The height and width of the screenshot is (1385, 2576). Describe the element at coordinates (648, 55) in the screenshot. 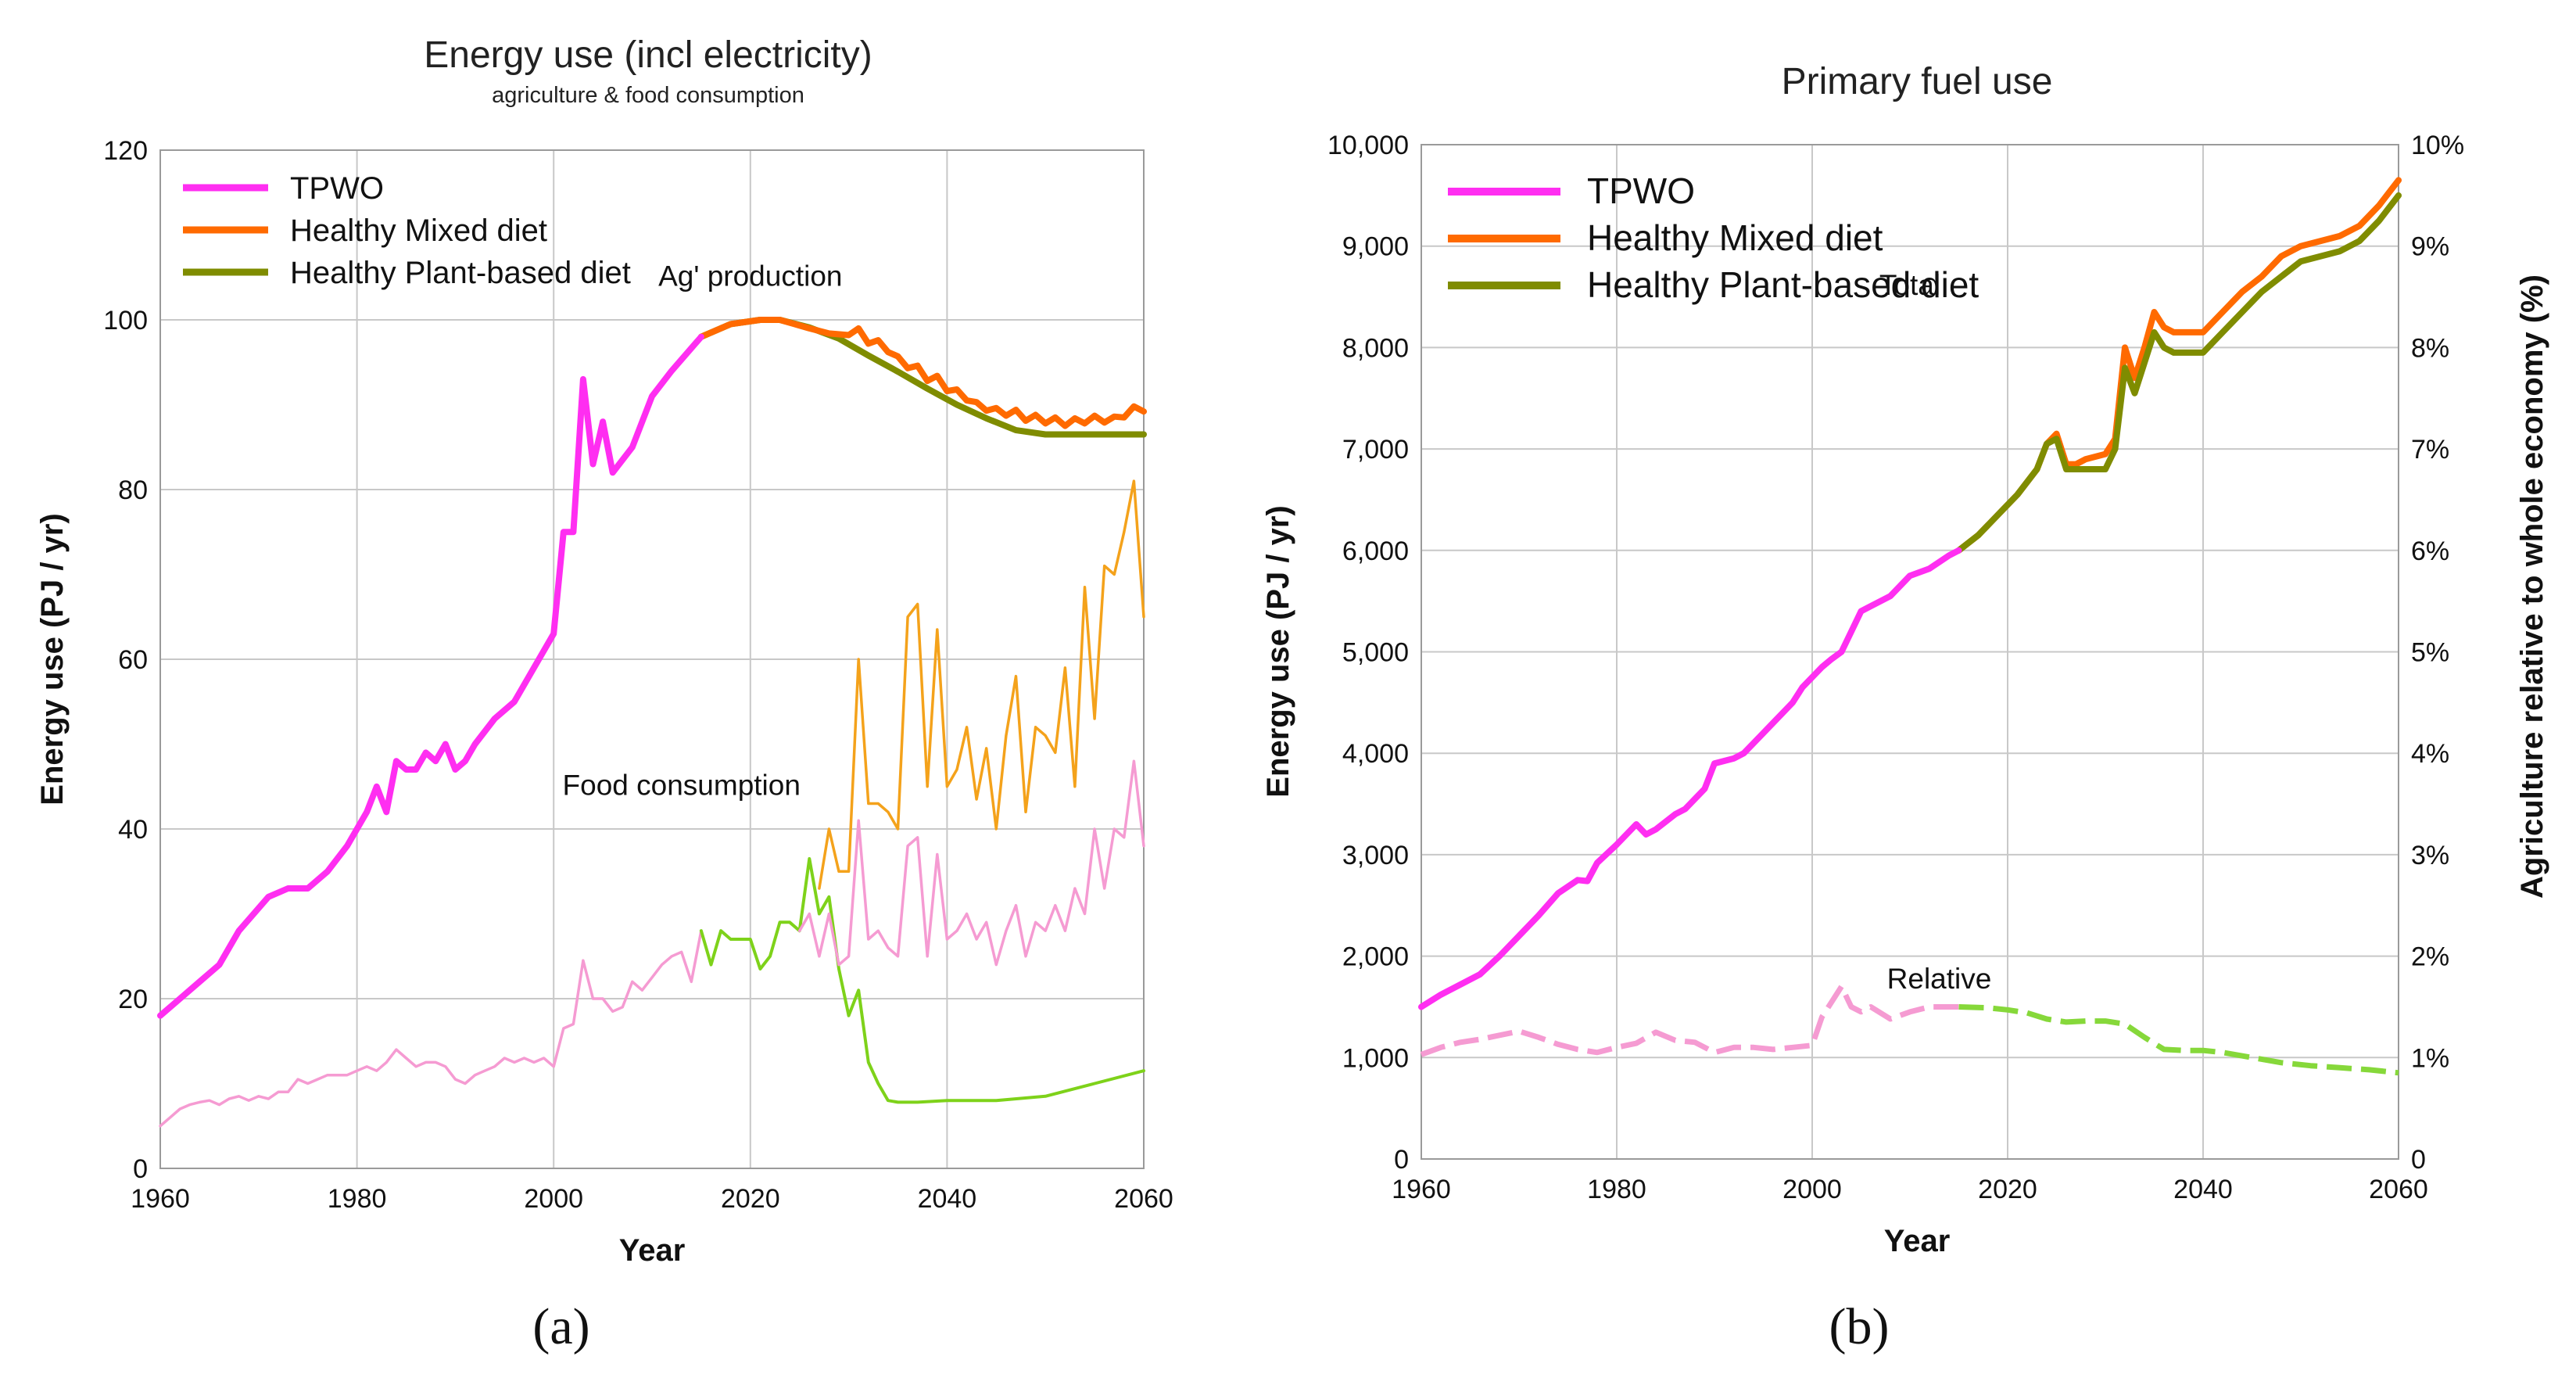

I see `chart-a-title: Energy use (incl electricity)` at that location.